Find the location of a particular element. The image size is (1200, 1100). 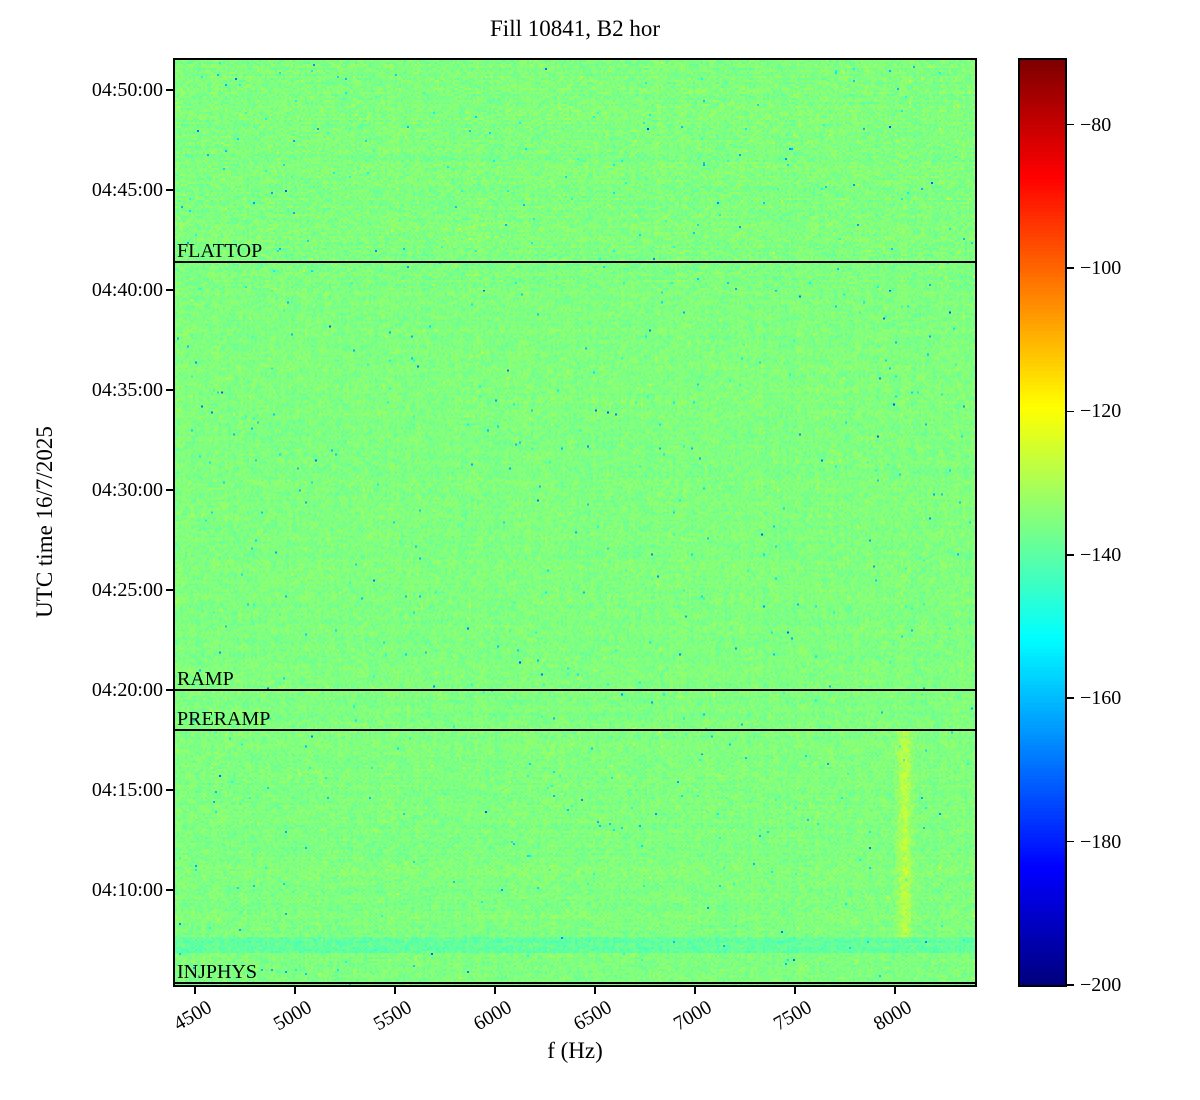

x-tick-label: 5500 is located at coordinates (392, 1016).